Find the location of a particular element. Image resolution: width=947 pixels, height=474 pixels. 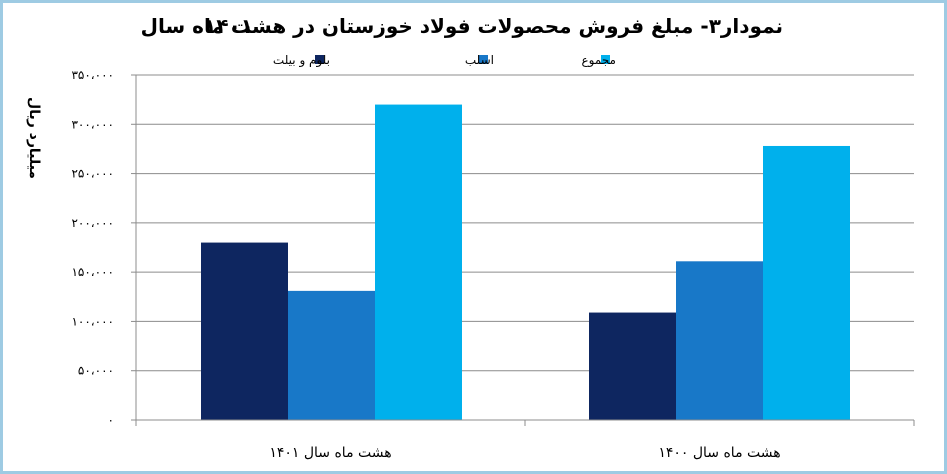

y-tick-label: ۰ is located at coordinates (111, 420).